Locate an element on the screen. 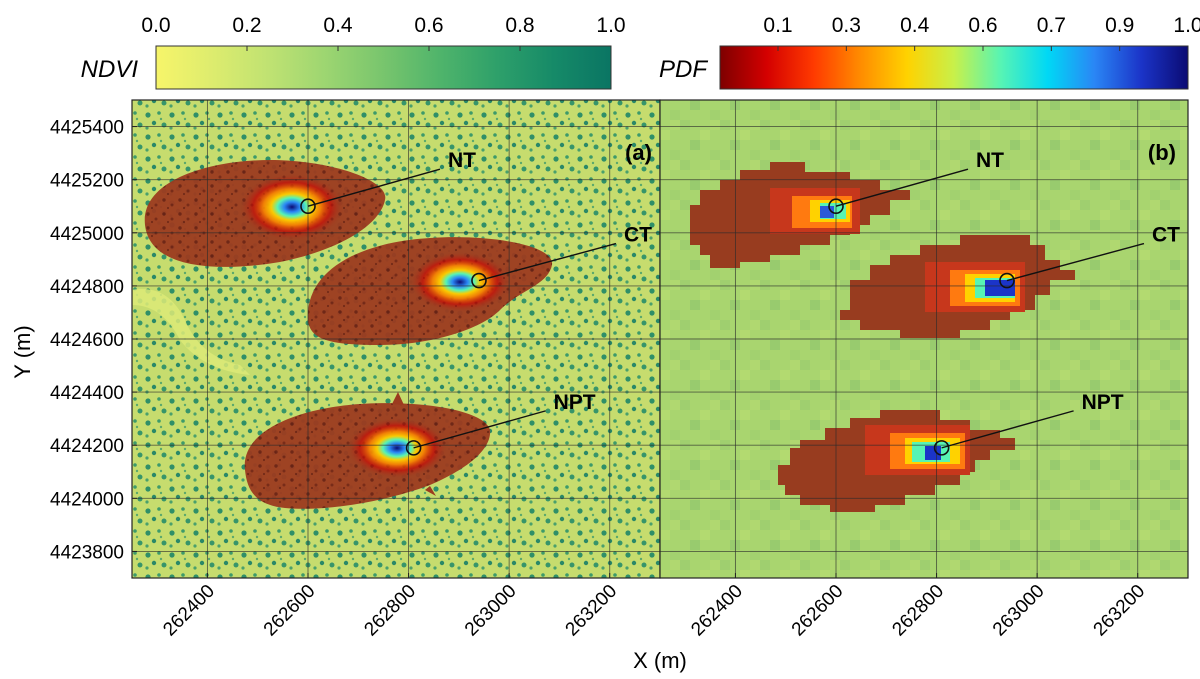  colorbar-tick-label: 0.8 is located at coordinates (519, 25).